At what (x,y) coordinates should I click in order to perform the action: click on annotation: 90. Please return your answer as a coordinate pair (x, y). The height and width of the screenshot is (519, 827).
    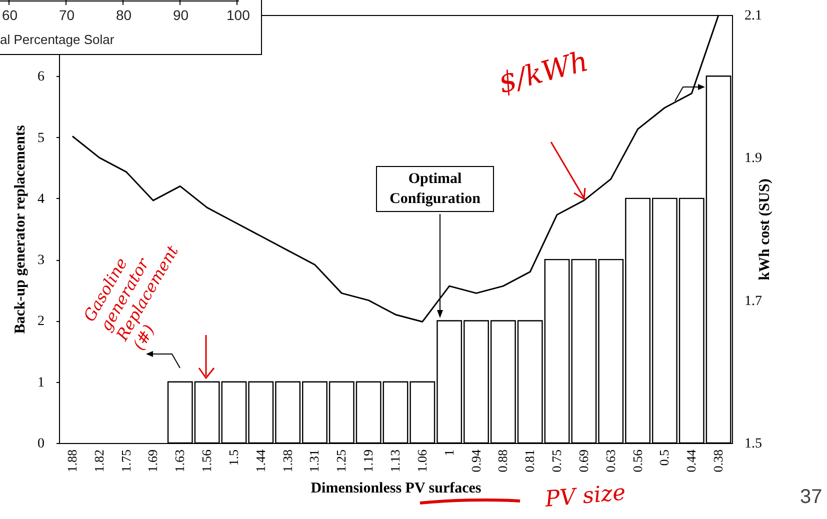
    Looking at the image, I should click on (181, 15).